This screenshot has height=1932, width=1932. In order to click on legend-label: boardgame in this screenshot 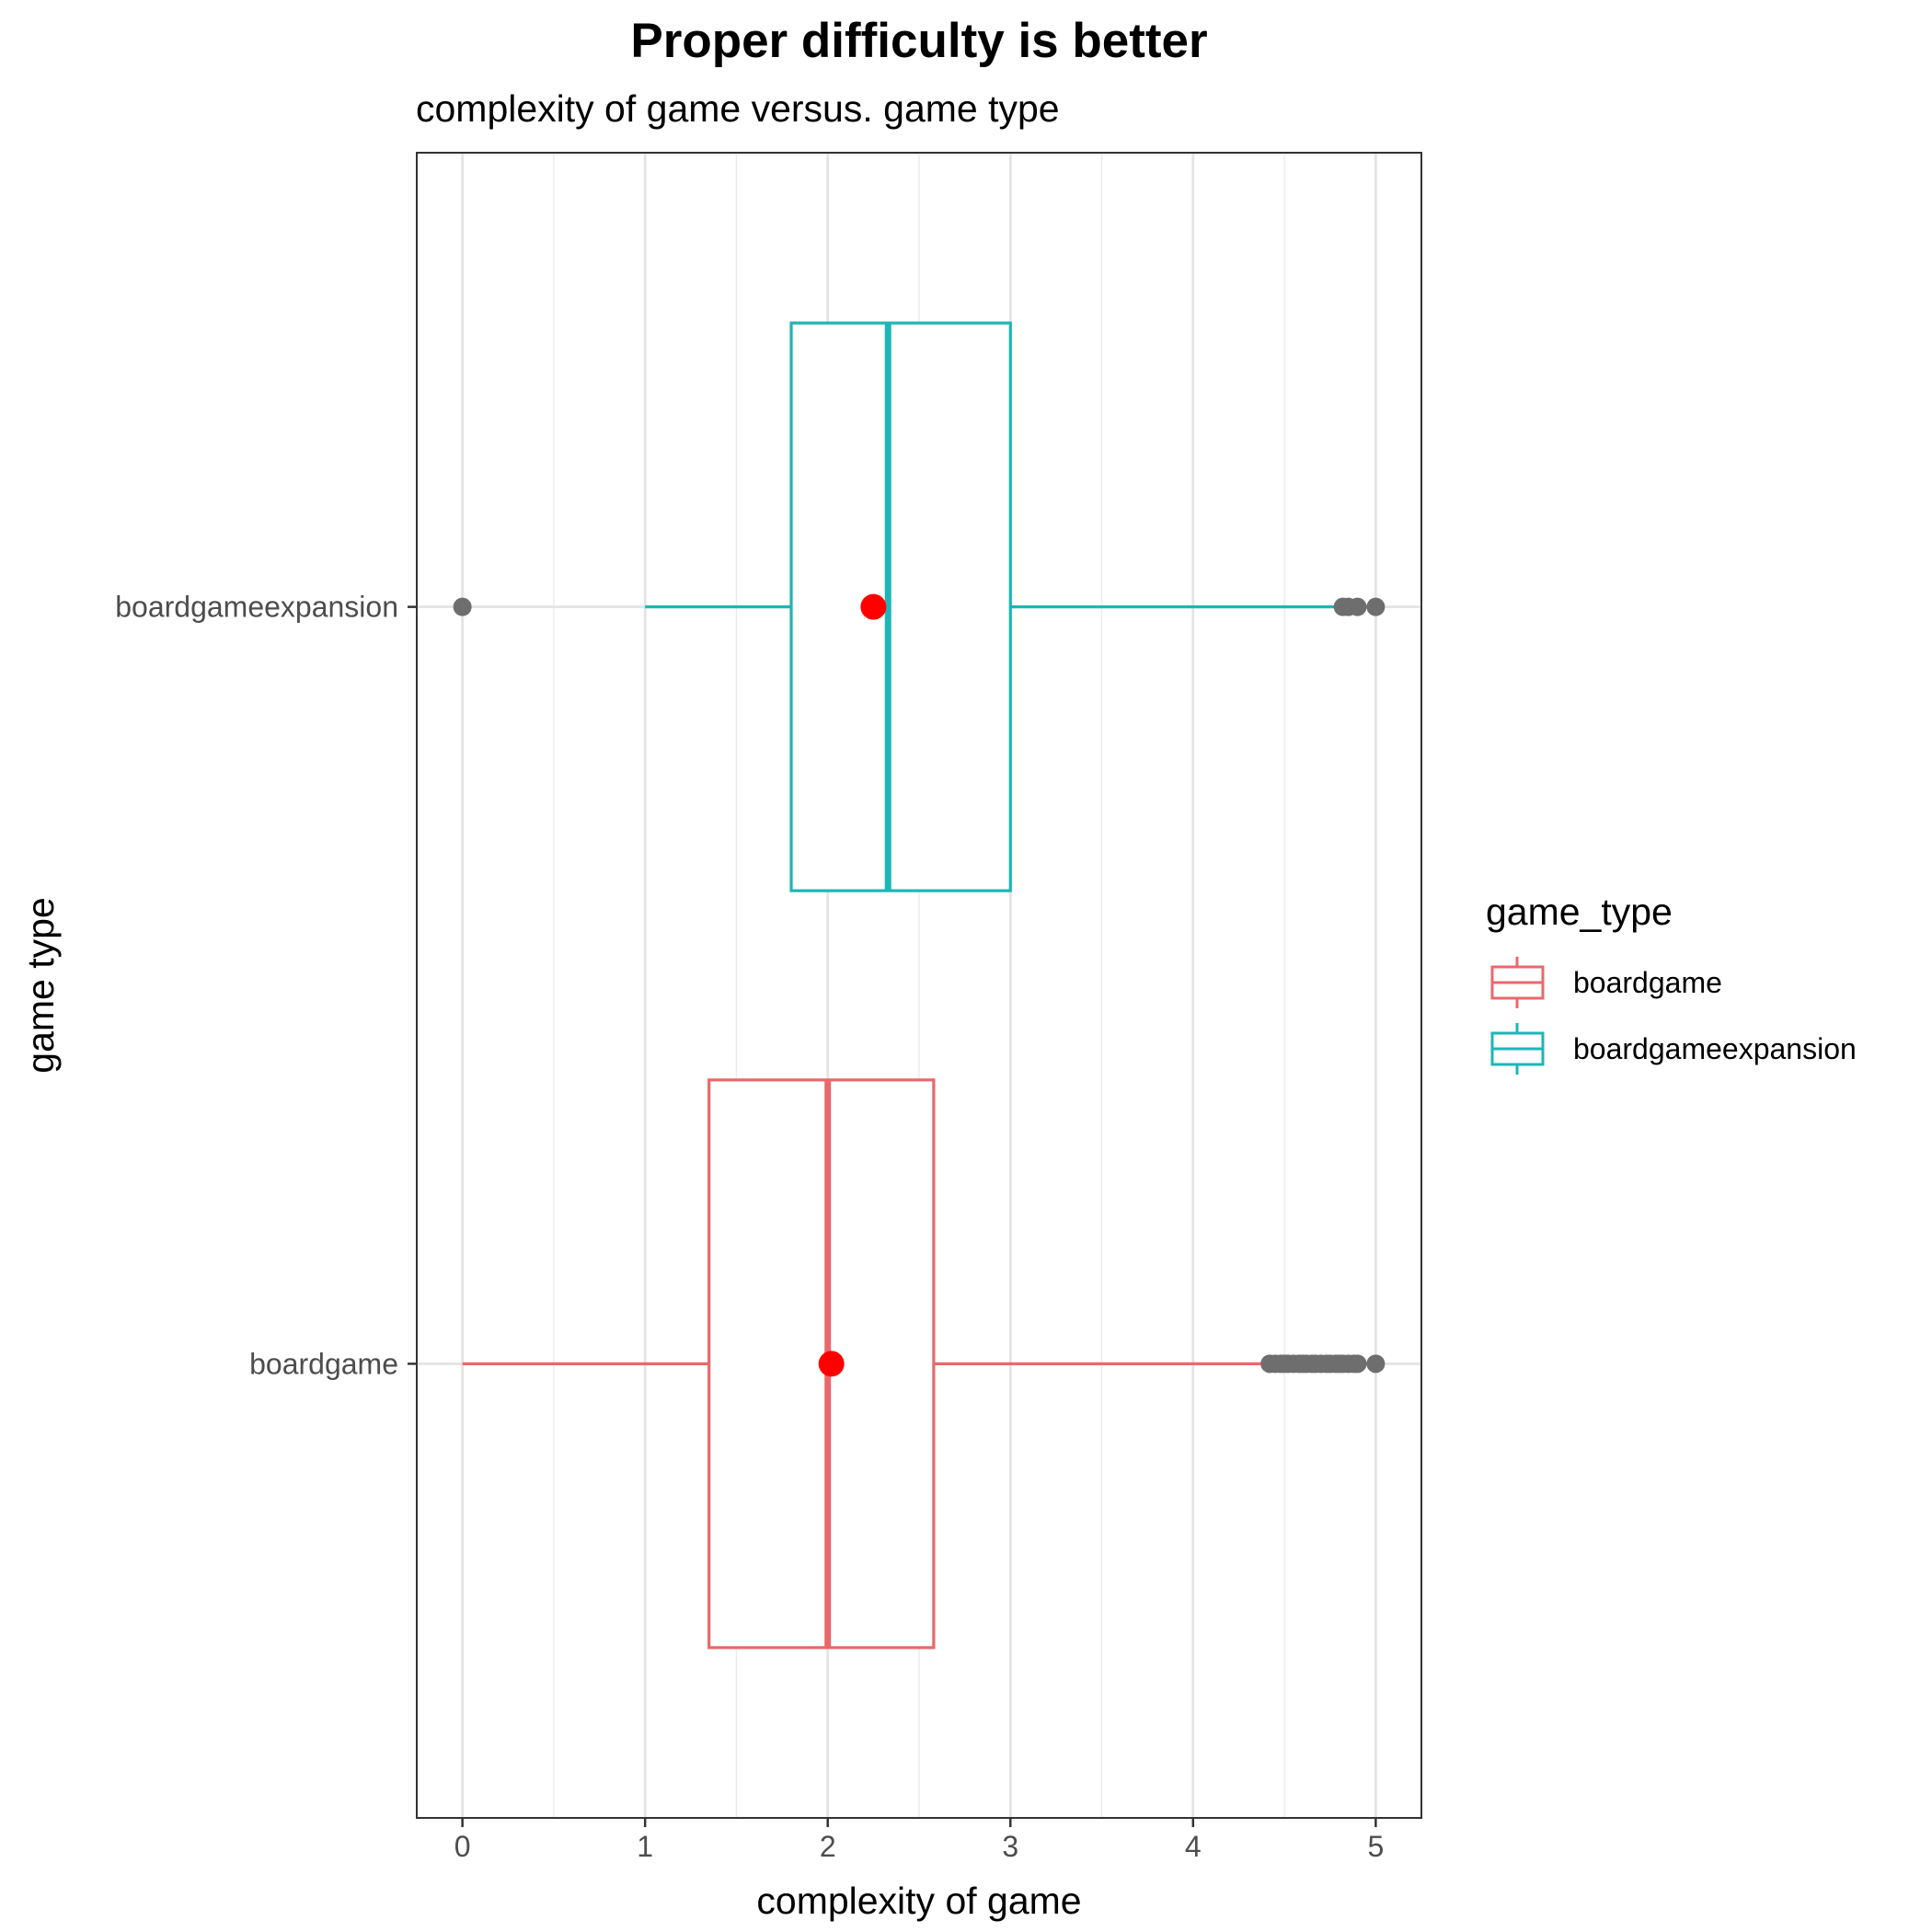, I will do `click(1647, 982)`.